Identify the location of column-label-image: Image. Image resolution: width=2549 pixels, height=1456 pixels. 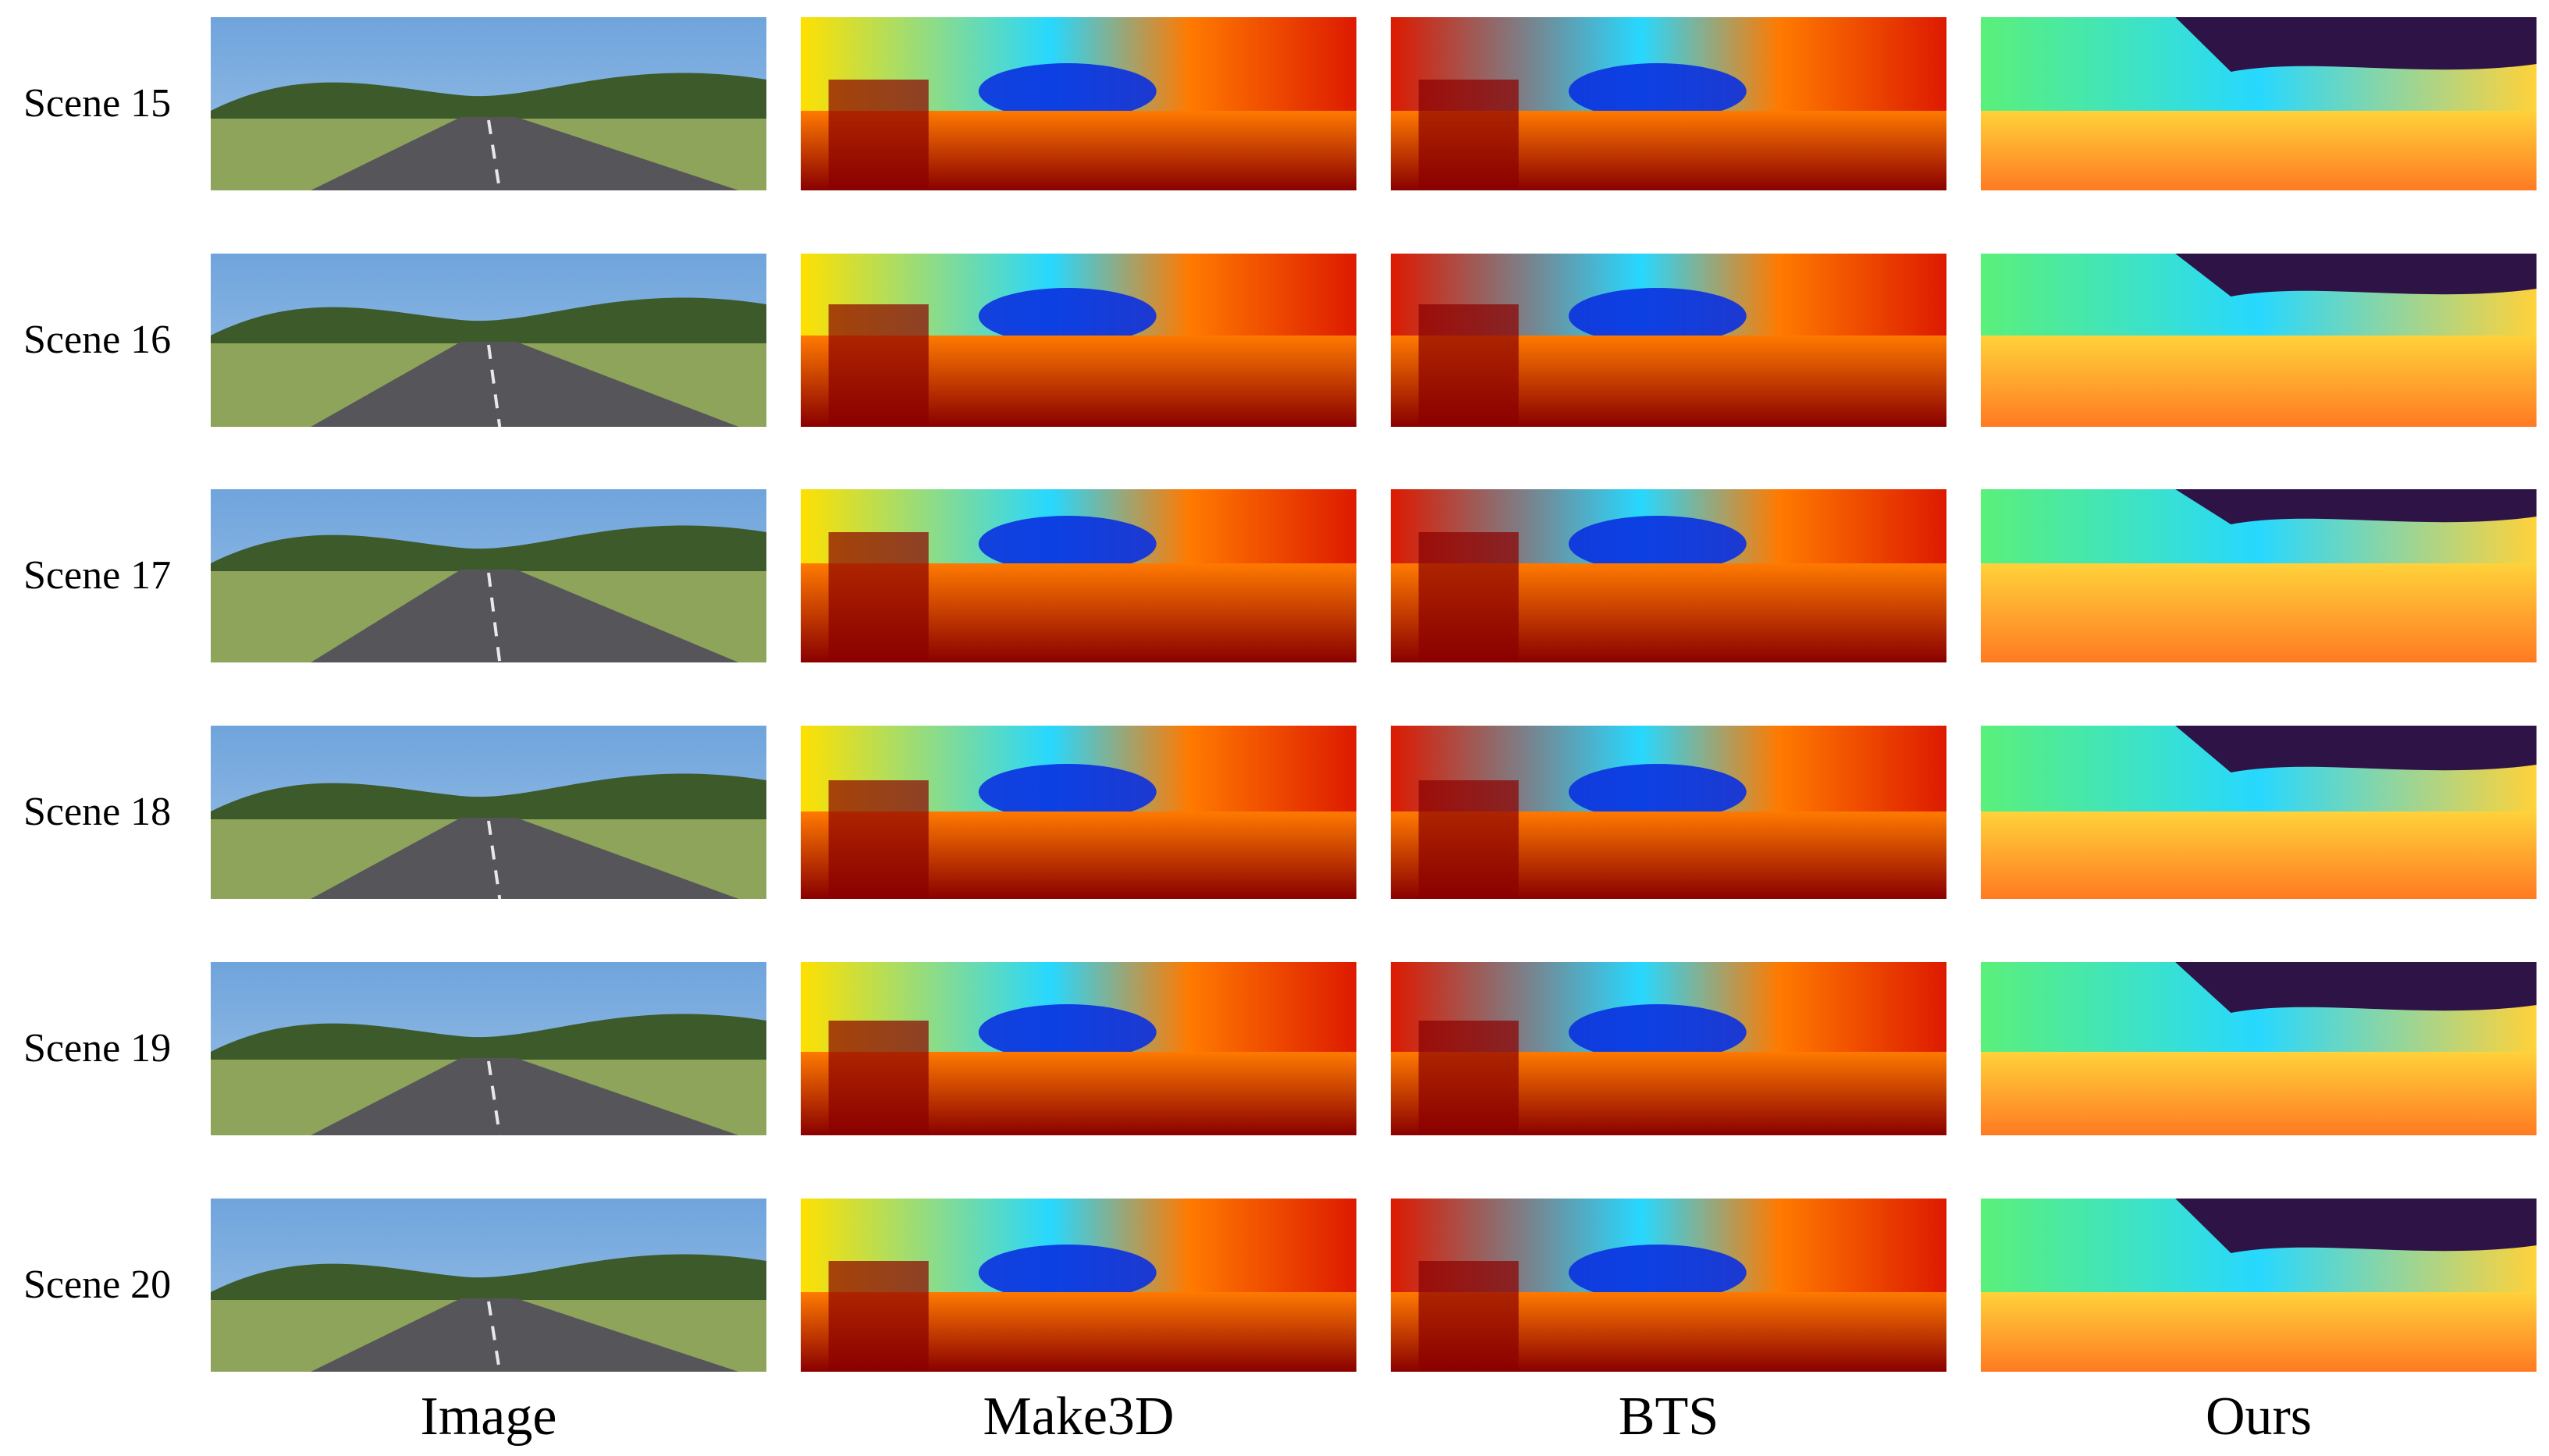
(488, 1417).